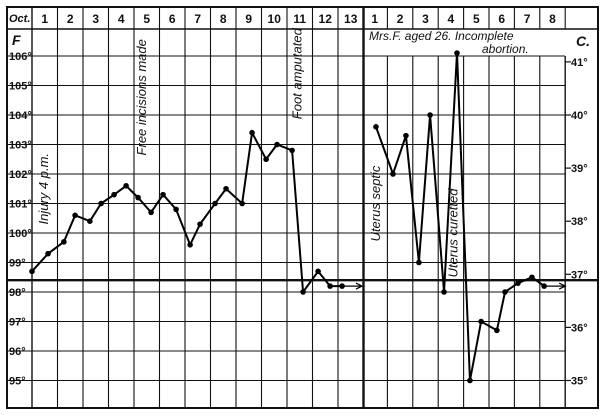  Describe the element at coordinates (17, 293) in the screenshot. I see `y-tick-label: 98°` at that location.